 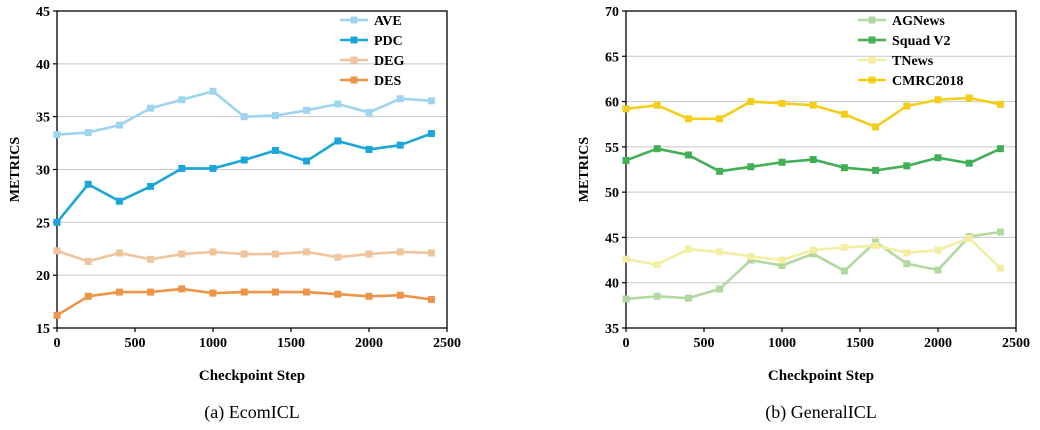 I want to click on legend-entry: PDC, so click(x=371, y=41).